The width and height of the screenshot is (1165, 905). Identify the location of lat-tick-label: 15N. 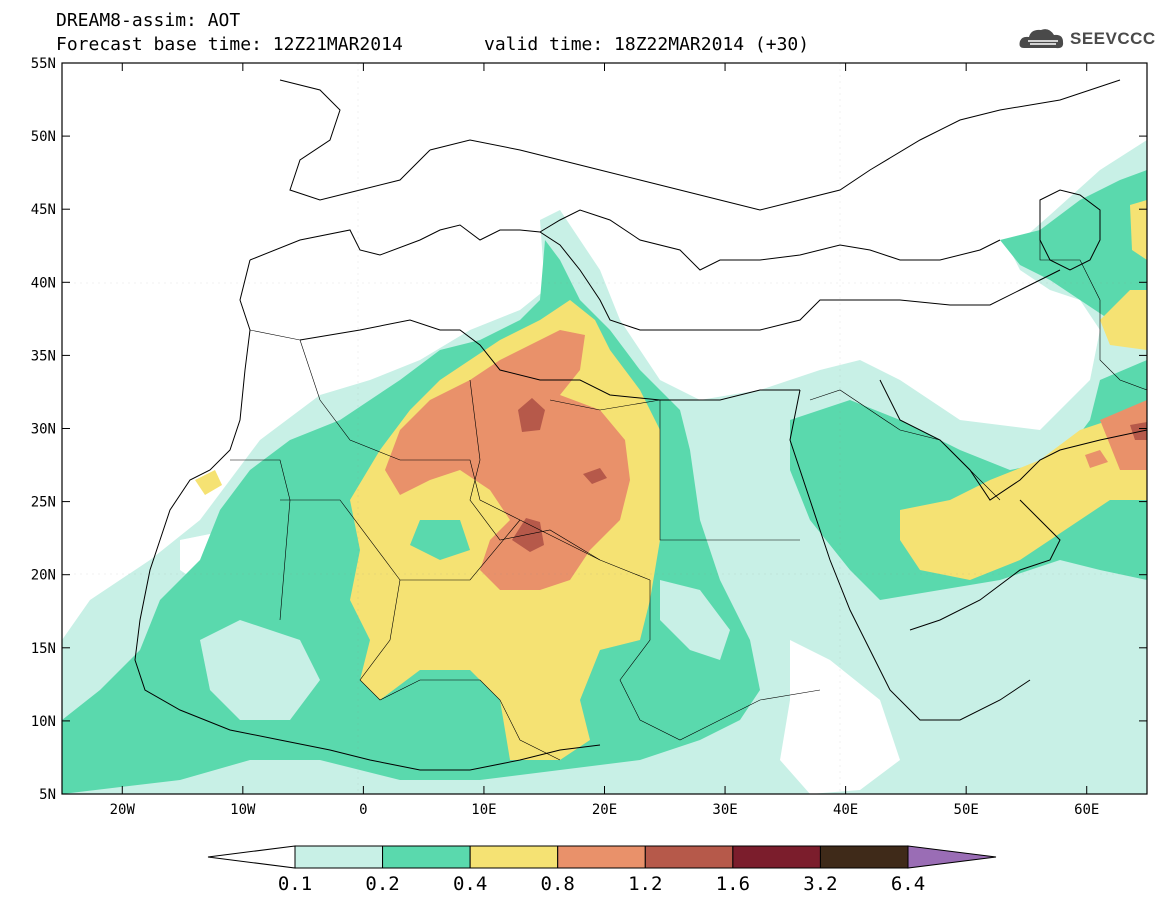
(43, 649).